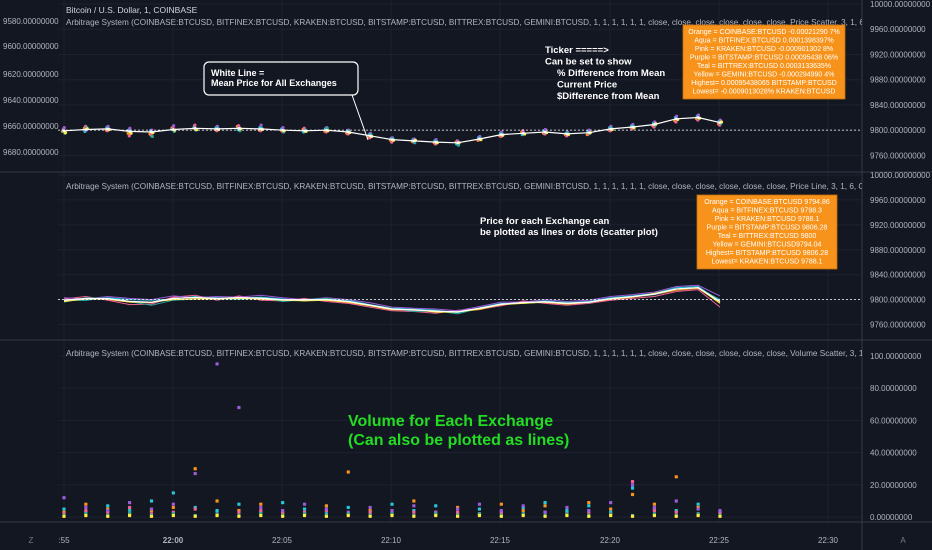  I want to click on price-tooltip-line-0: Orange = COINBASE:BTCUSD -0.00021290 7%, so click(764, 32).